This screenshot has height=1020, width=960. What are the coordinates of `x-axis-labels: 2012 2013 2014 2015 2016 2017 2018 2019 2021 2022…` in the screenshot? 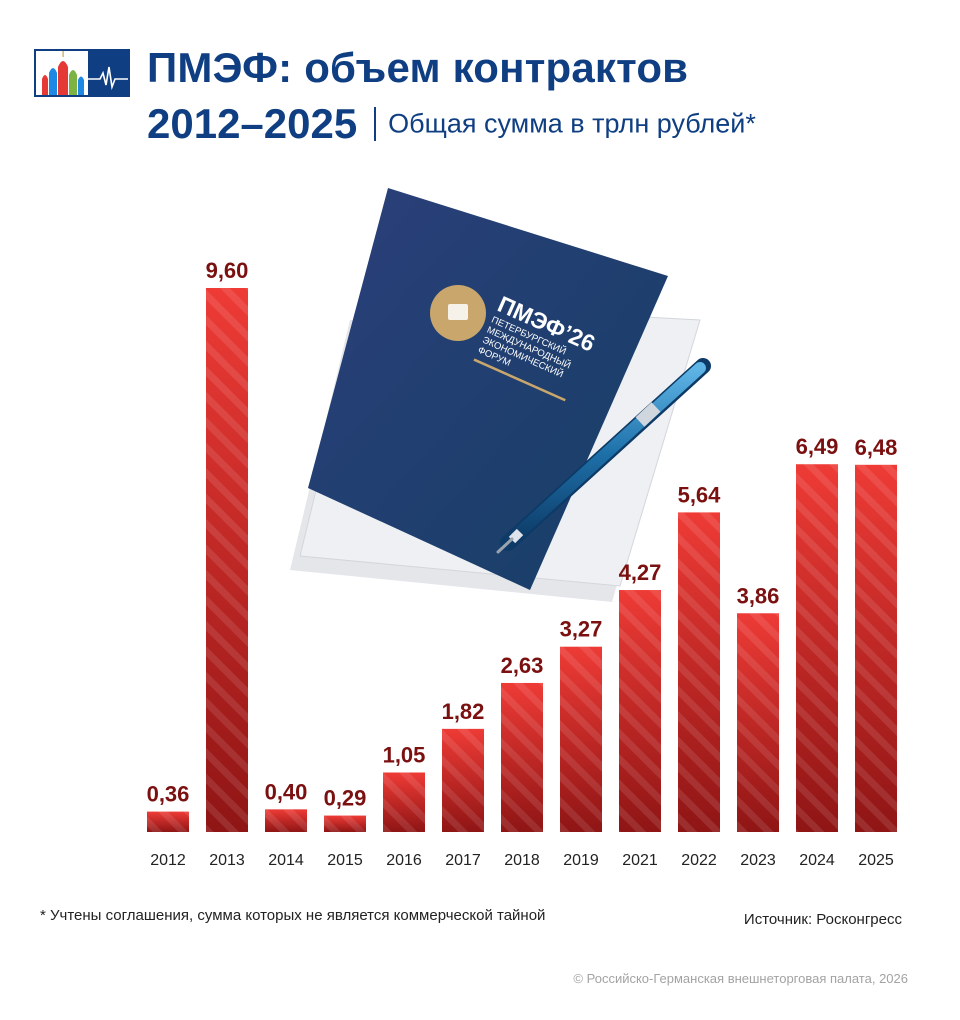 It's located at (522, 860).